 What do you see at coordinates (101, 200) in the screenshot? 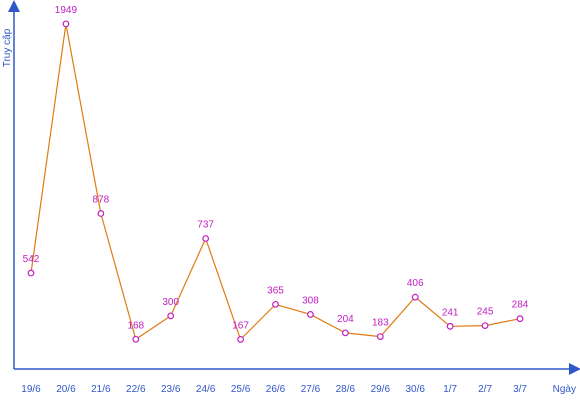
I see `data-label: 878` at bounding box center [101, 200].